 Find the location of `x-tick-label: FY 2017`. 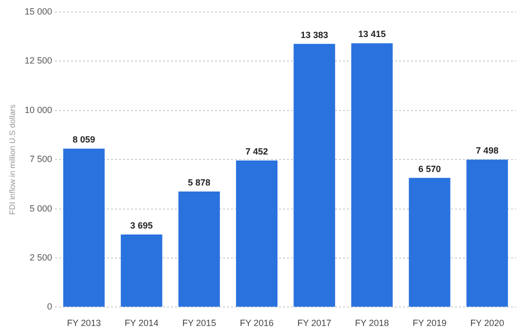

x-tick-label: FY 2017 is located at coordinates (314, 323).